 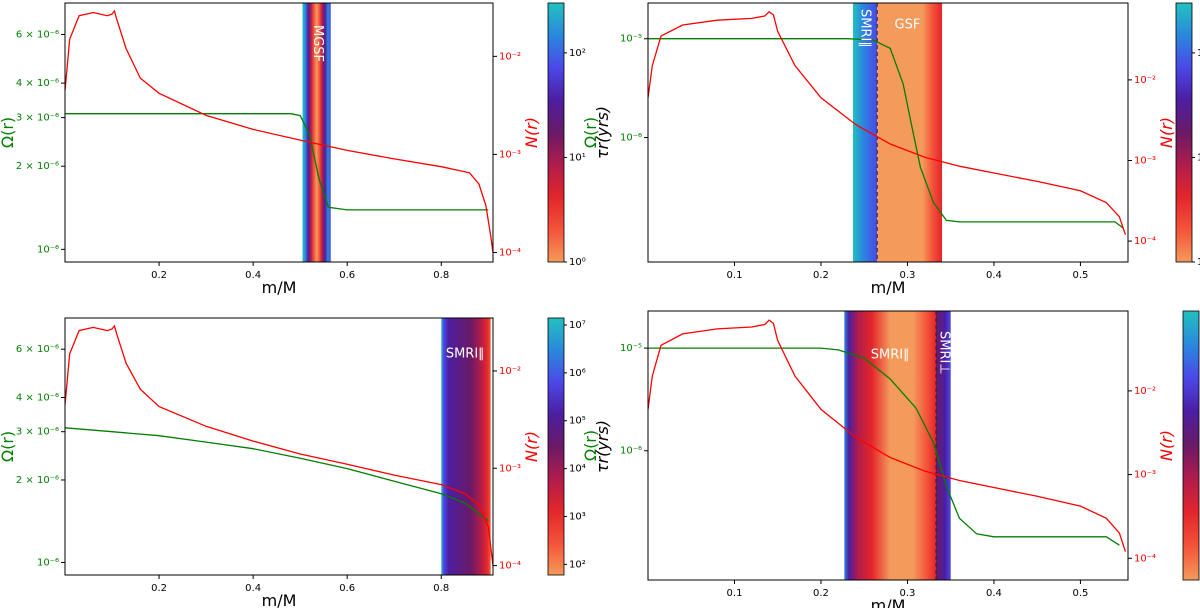 What do you see at coordinates (577, 469) in the screenshot?
I see `colorbar-tick-label: 10⁴` at bounding box center [577, 469].